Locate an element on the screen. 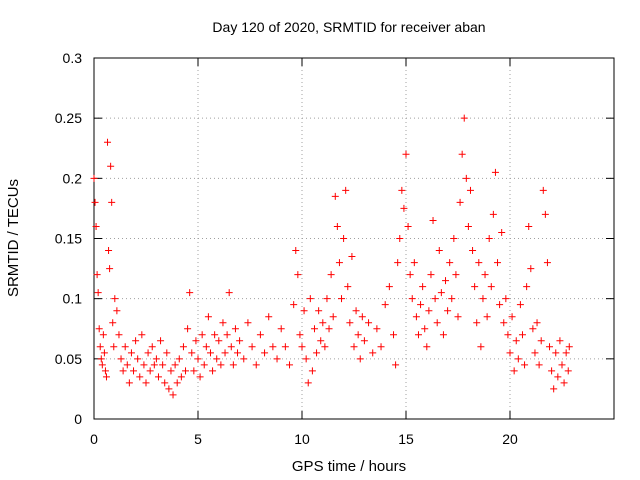  y-tick-label: 0.1 is located at coordinates (73, 299).